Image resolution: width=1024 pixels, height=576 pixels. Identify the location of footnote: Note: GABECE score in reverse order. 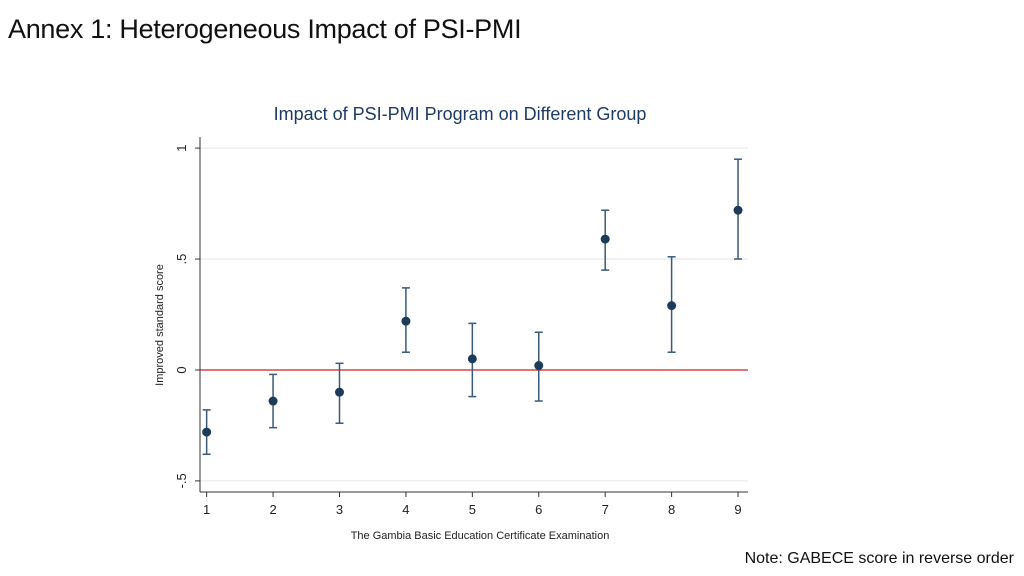
(879, 558).